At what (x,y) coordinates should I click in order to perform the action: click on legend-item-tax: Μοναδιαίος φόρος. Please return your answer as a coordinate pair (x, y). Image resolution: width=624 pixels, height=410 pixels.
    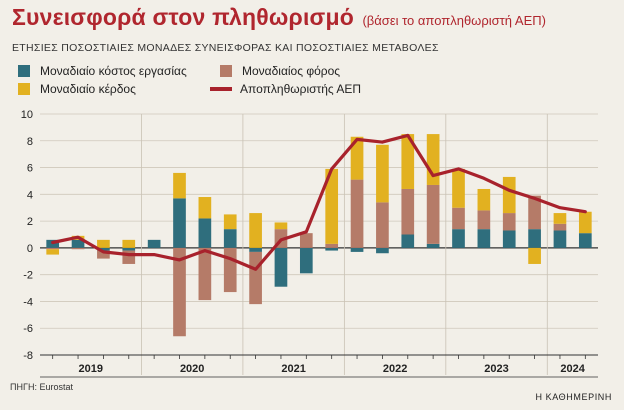
    Looking at the image, I should click on (280, 71).